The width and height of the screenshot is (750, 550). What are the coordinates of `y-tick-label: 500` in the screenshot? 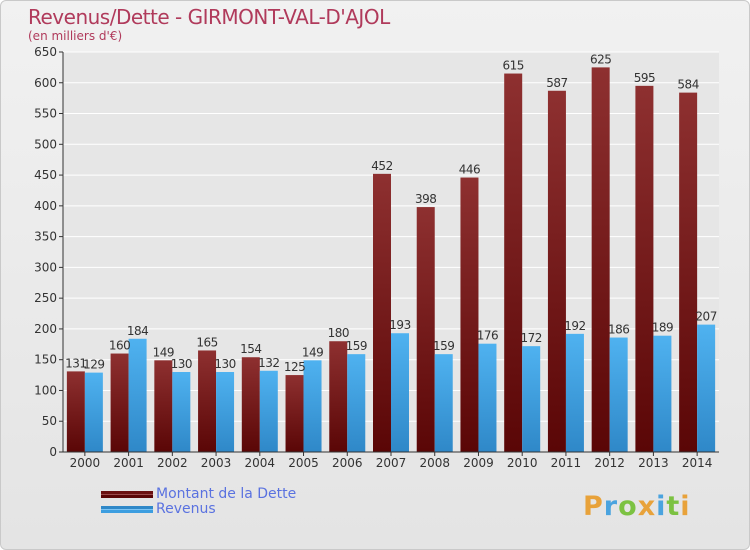 It's located at (45, 144).